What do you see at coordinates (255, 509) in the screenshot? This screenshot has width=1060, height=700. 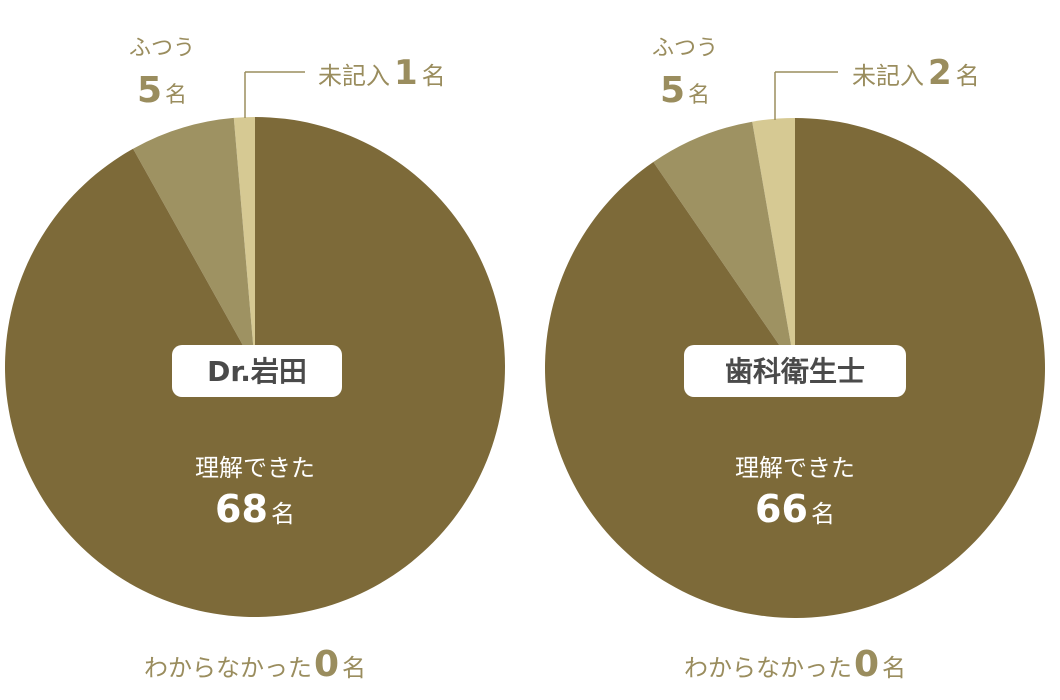 I see `understood-count: 68 名` at bounding box center [255, 509].